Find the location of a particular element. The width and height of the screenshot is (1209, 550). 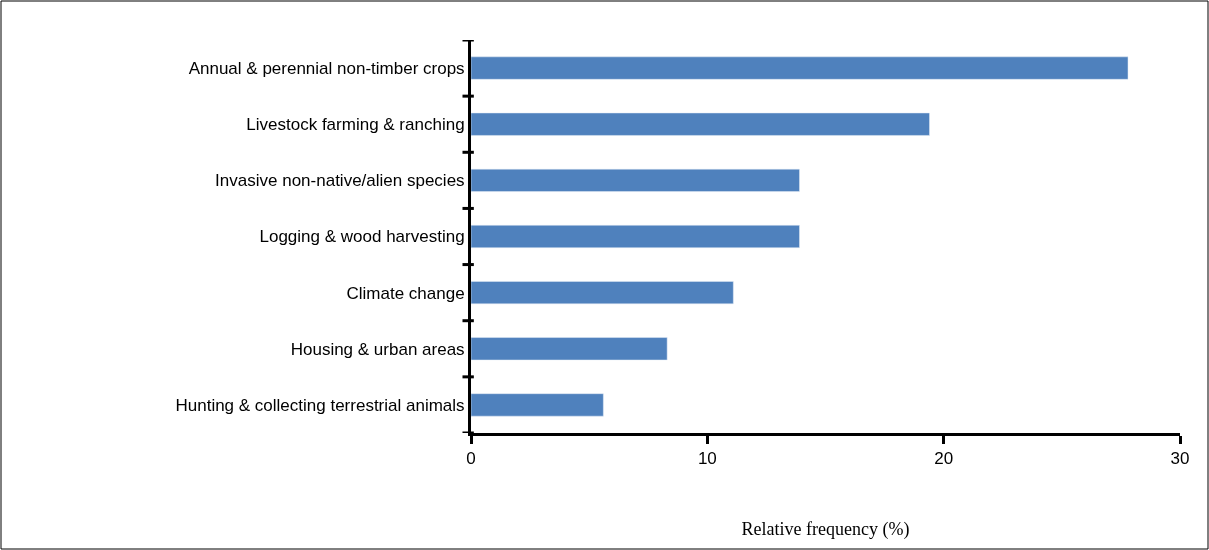

y-tick-label: Hunting & collecting terrestrial animals is located at coordinates (320, 405).